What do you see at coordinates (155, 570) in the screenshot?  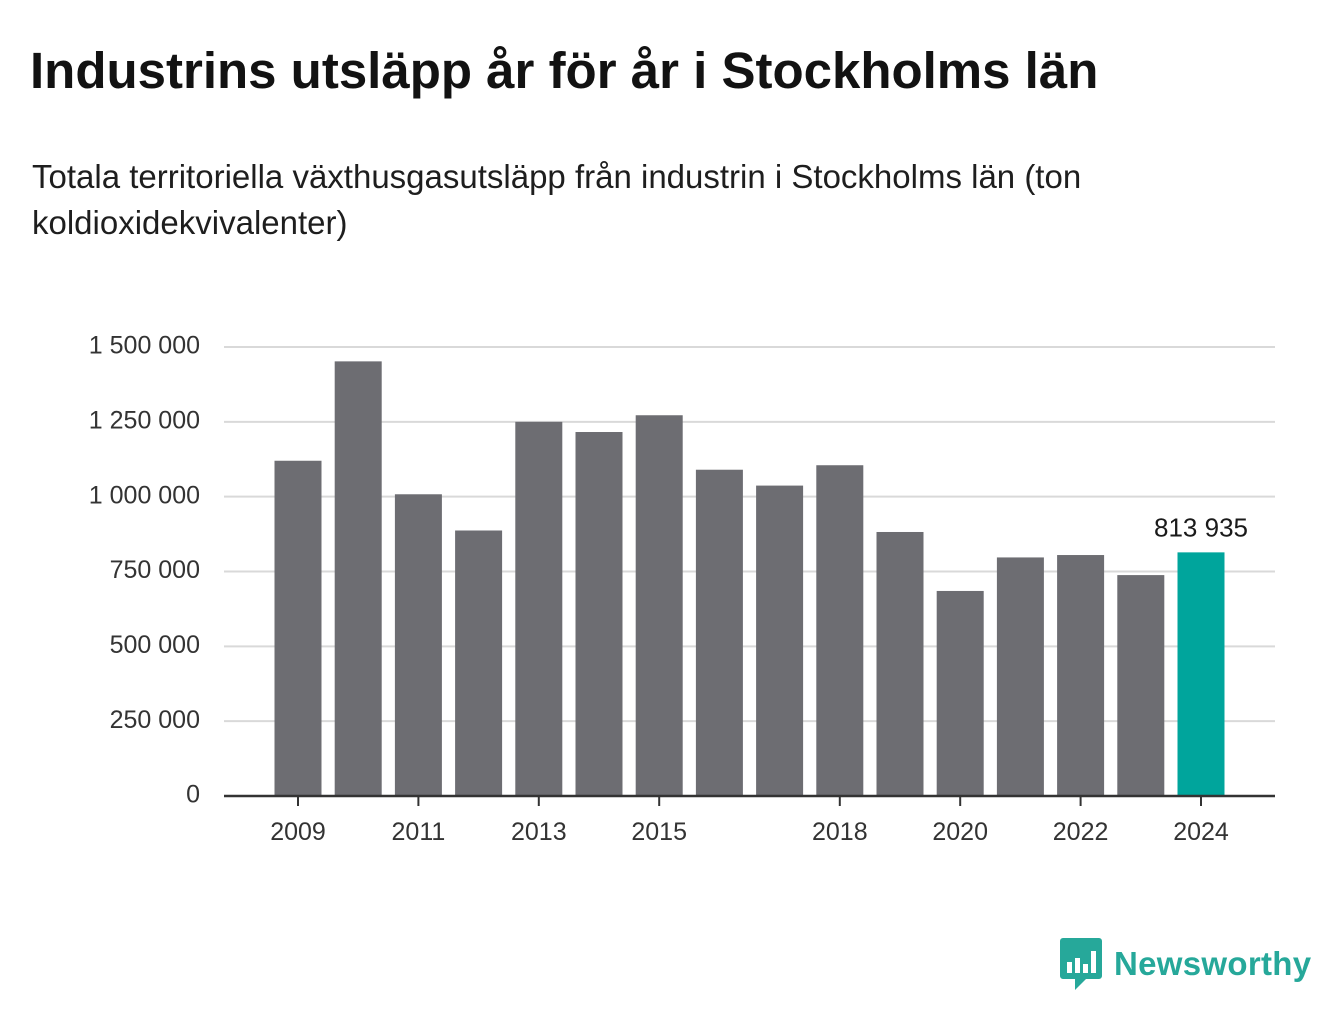 I see `y-tick-label: 750 000` at bounding box center [155, 570].